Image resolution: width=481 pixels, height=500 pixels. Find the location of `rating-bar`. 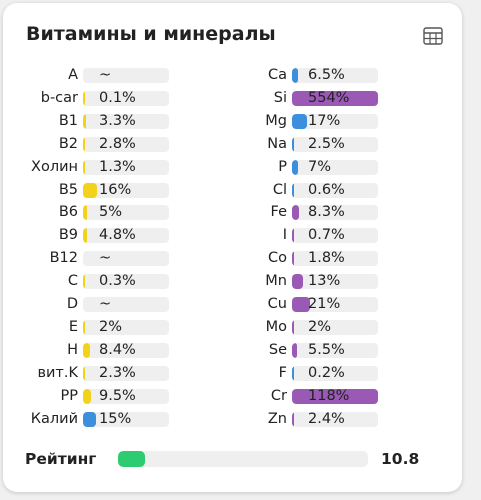

rating-bar is located at coordinates (131, 459).